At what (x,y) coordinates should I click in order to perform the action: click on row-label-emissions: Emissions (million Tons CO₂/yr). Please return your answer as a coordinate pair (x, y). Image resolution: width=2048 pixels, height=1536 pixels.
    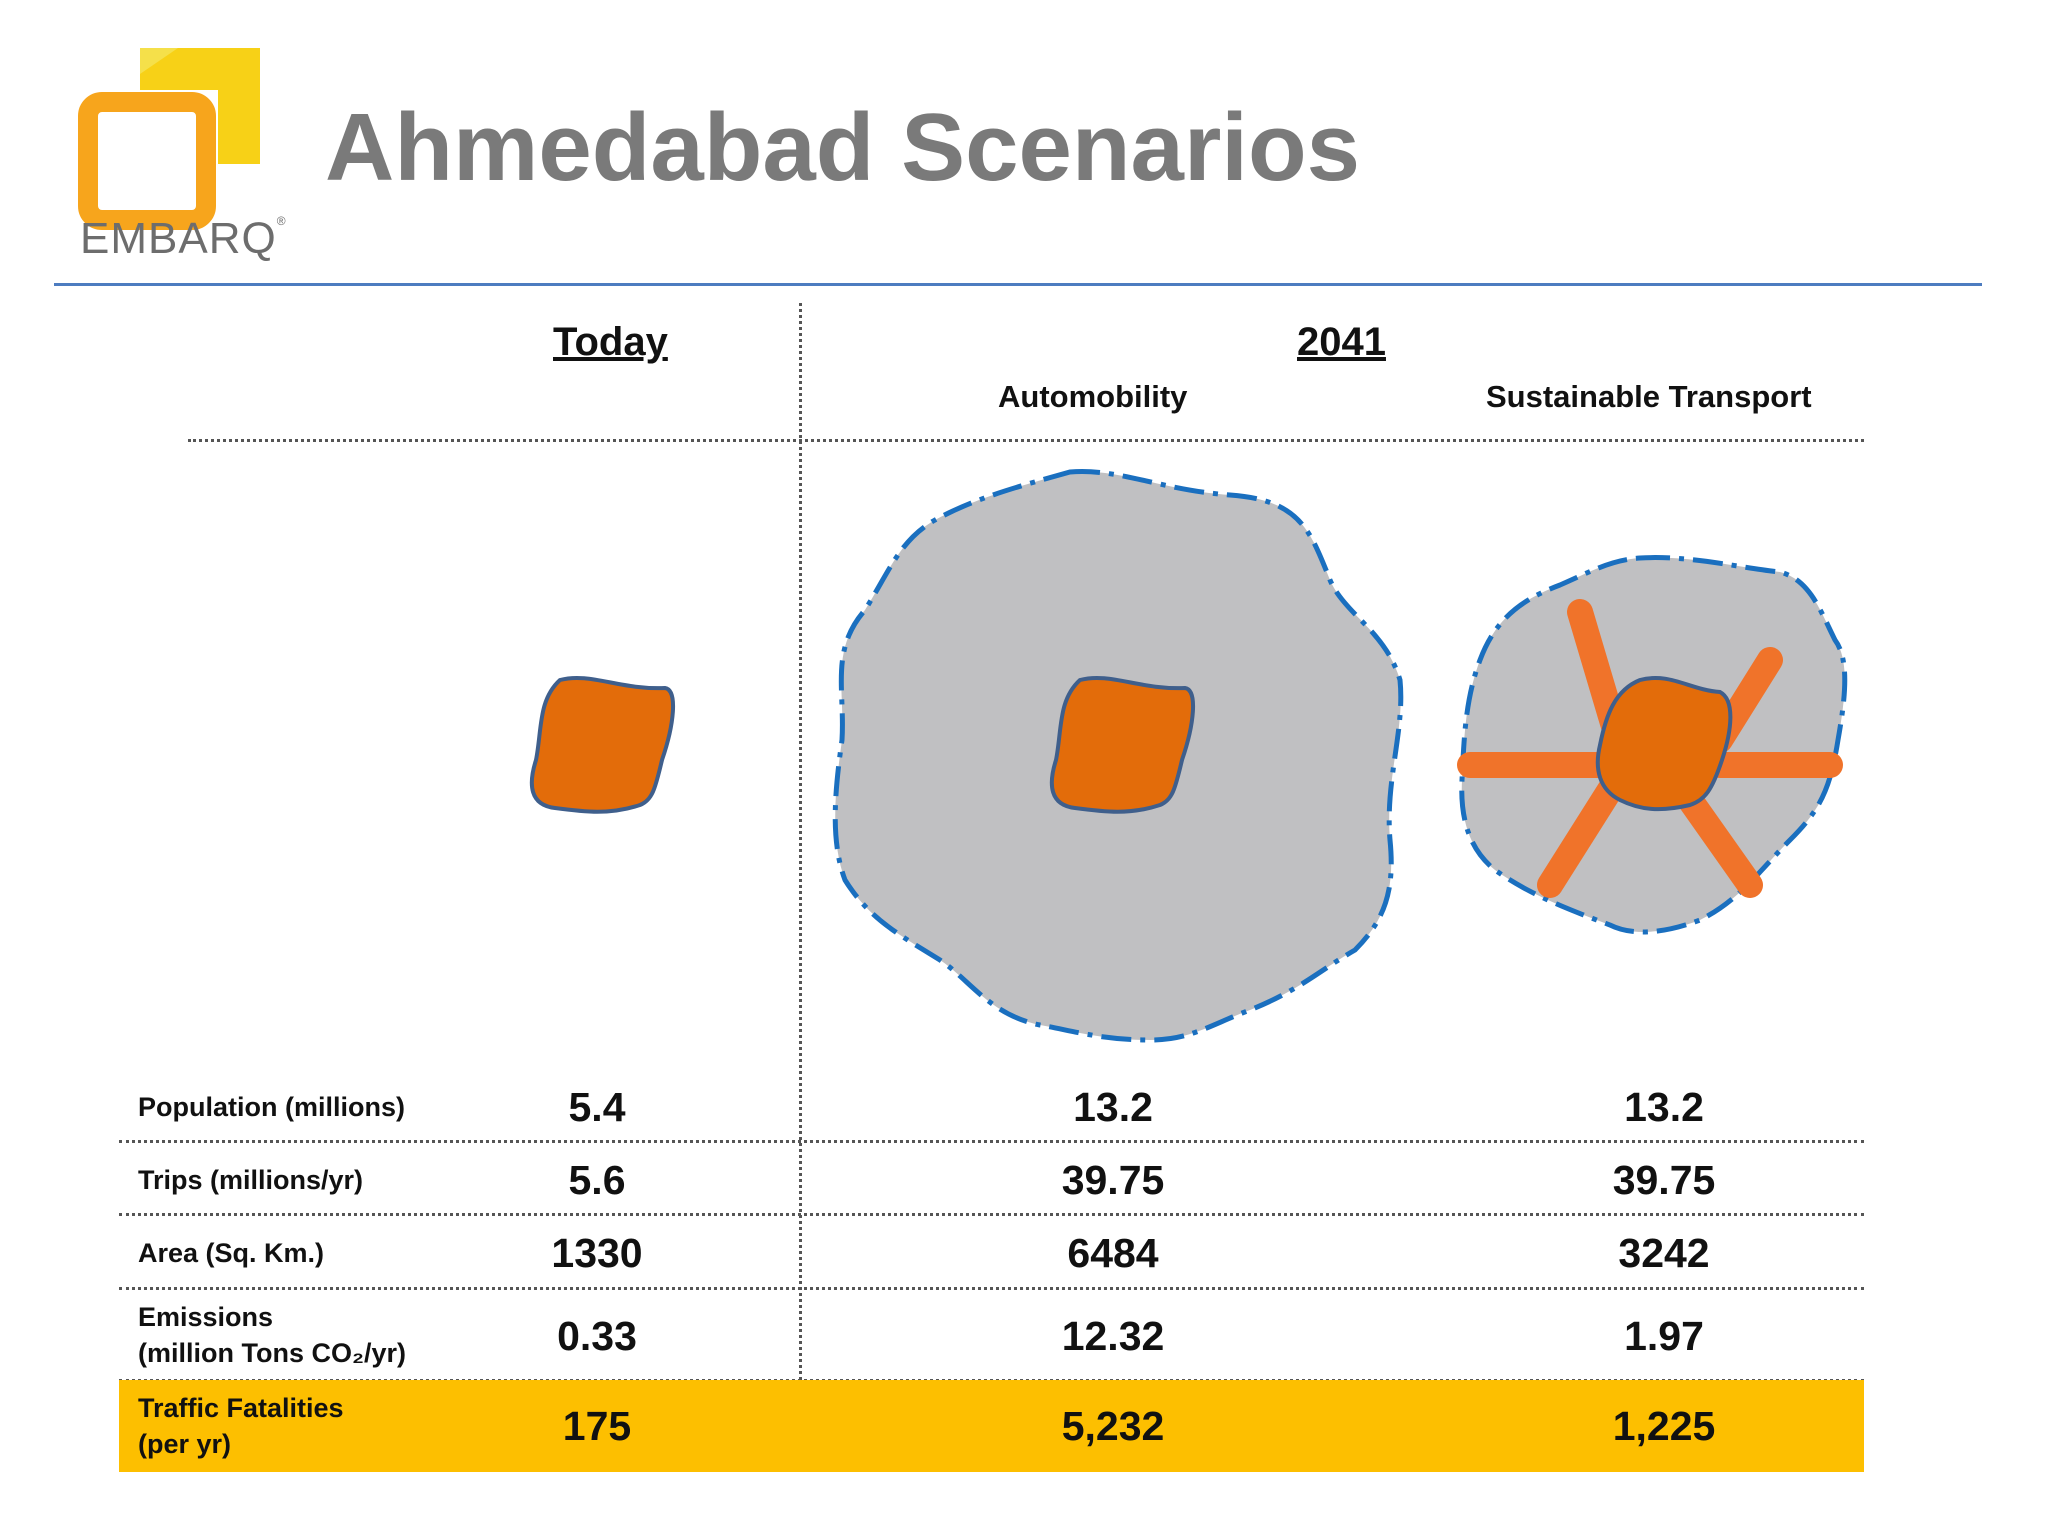
    Looking at the image, I should click on (272, 1335).